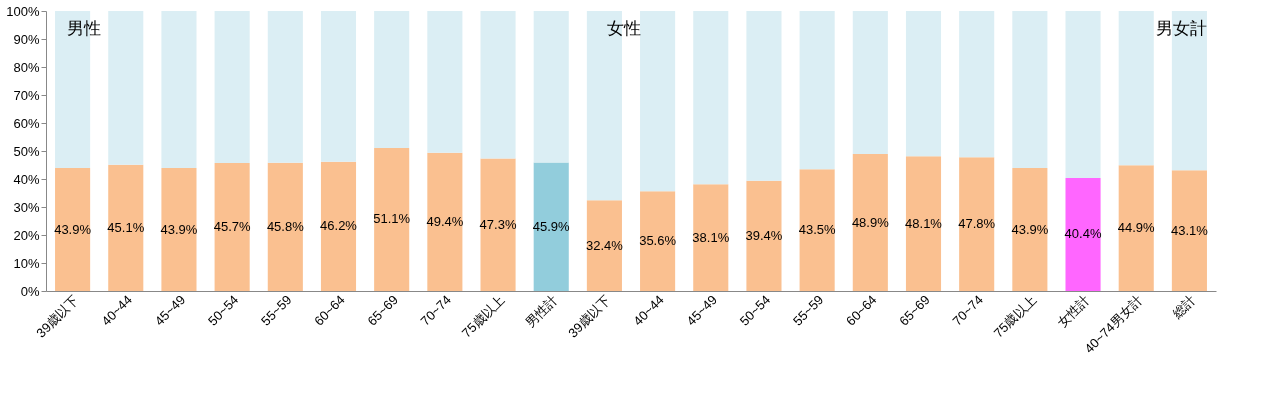  I want to click on data-label: 46.2%, so click(339, 226).